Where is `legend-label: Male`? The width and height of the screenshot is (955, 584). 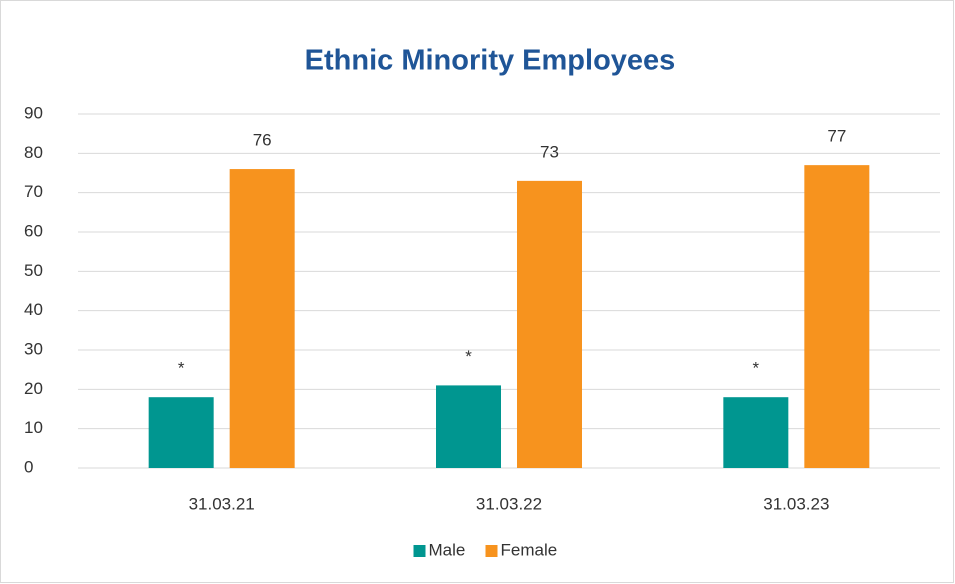 legend-label: Male is located at coordinates (447, 549).